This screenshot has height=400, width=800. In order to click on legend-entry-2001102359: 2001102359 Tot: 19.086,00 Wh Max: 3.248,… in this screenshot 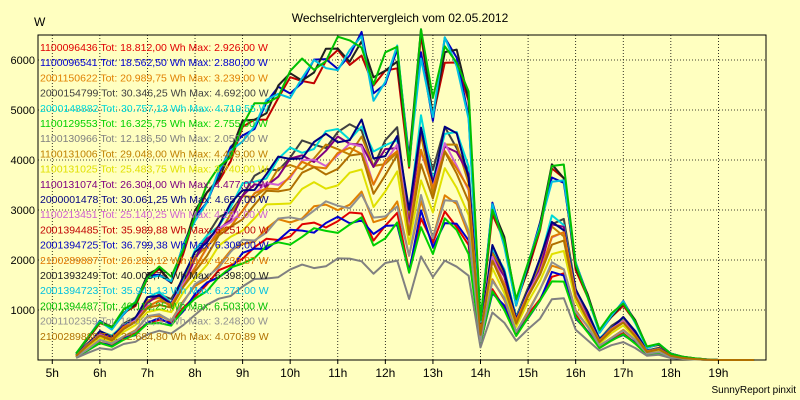, I will do `click(154, 322)`.